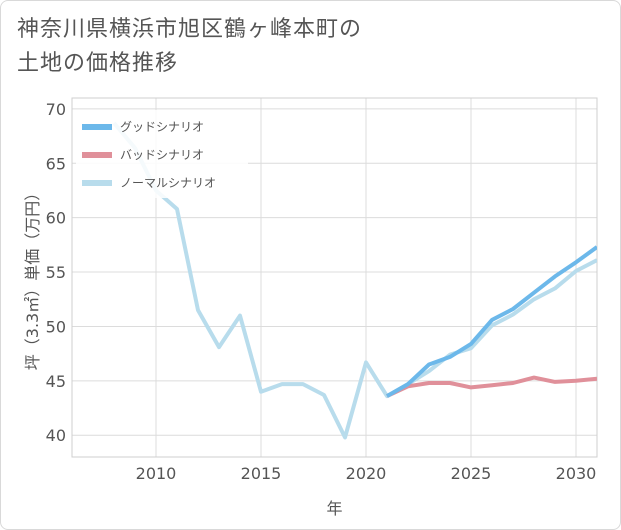 The width and height of the screenshot is (621, 530). I want to click on chart-title-line-1: 神奈川県横浜市旭区鶴ヶ峰本町の, so click(190, 29).